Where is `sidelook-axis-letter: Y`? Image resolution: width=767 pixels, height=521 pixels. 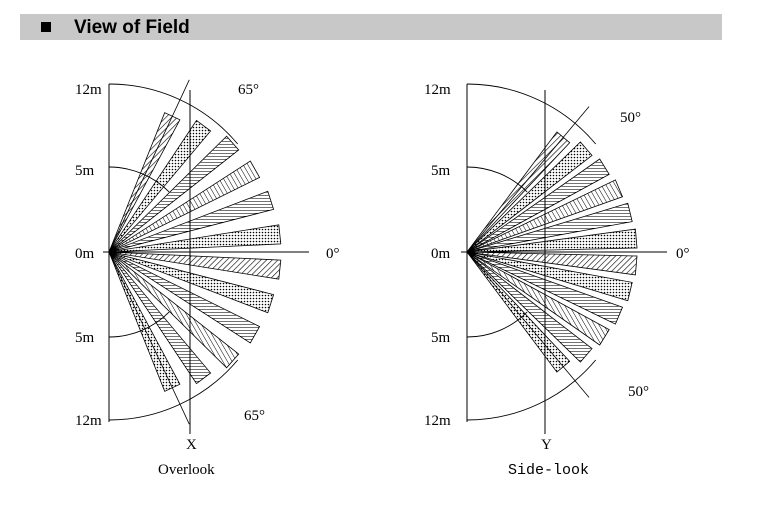 sidelook-axis-letter: Y is located at coordinates (546, 445).